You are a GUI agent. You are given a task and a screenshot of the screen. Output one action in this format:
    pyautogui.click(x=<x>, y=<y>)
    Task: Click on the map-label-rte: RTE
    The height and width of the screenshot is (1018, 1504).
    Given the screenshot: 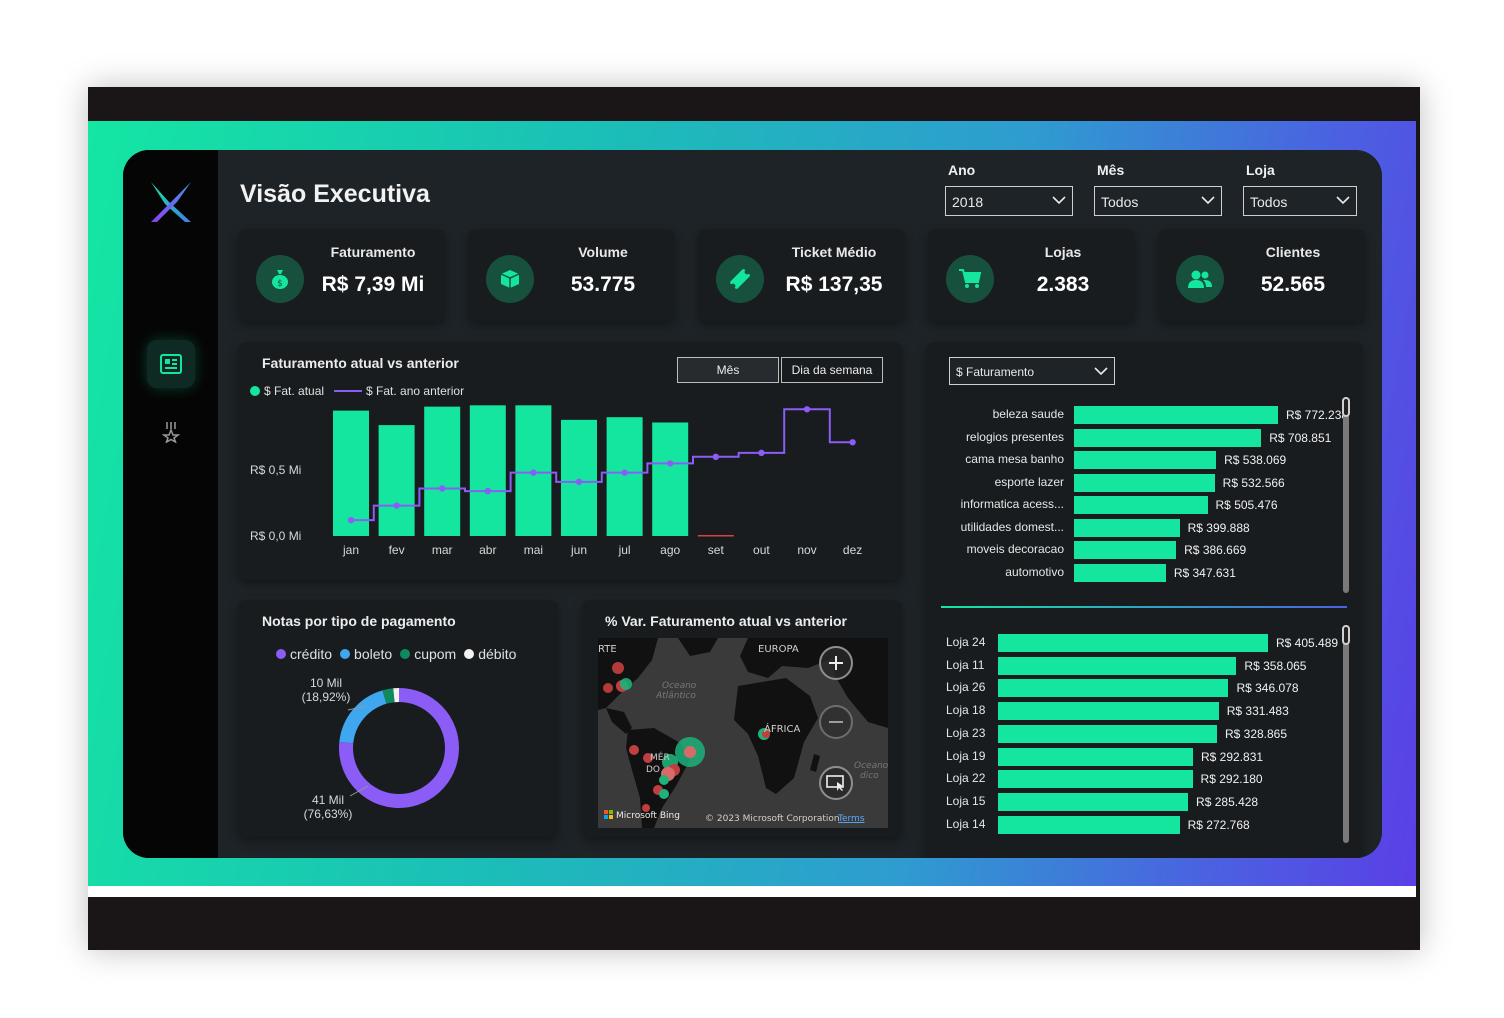 What is the action you would take?
    pyautogui.click(x=607, y=649)
    